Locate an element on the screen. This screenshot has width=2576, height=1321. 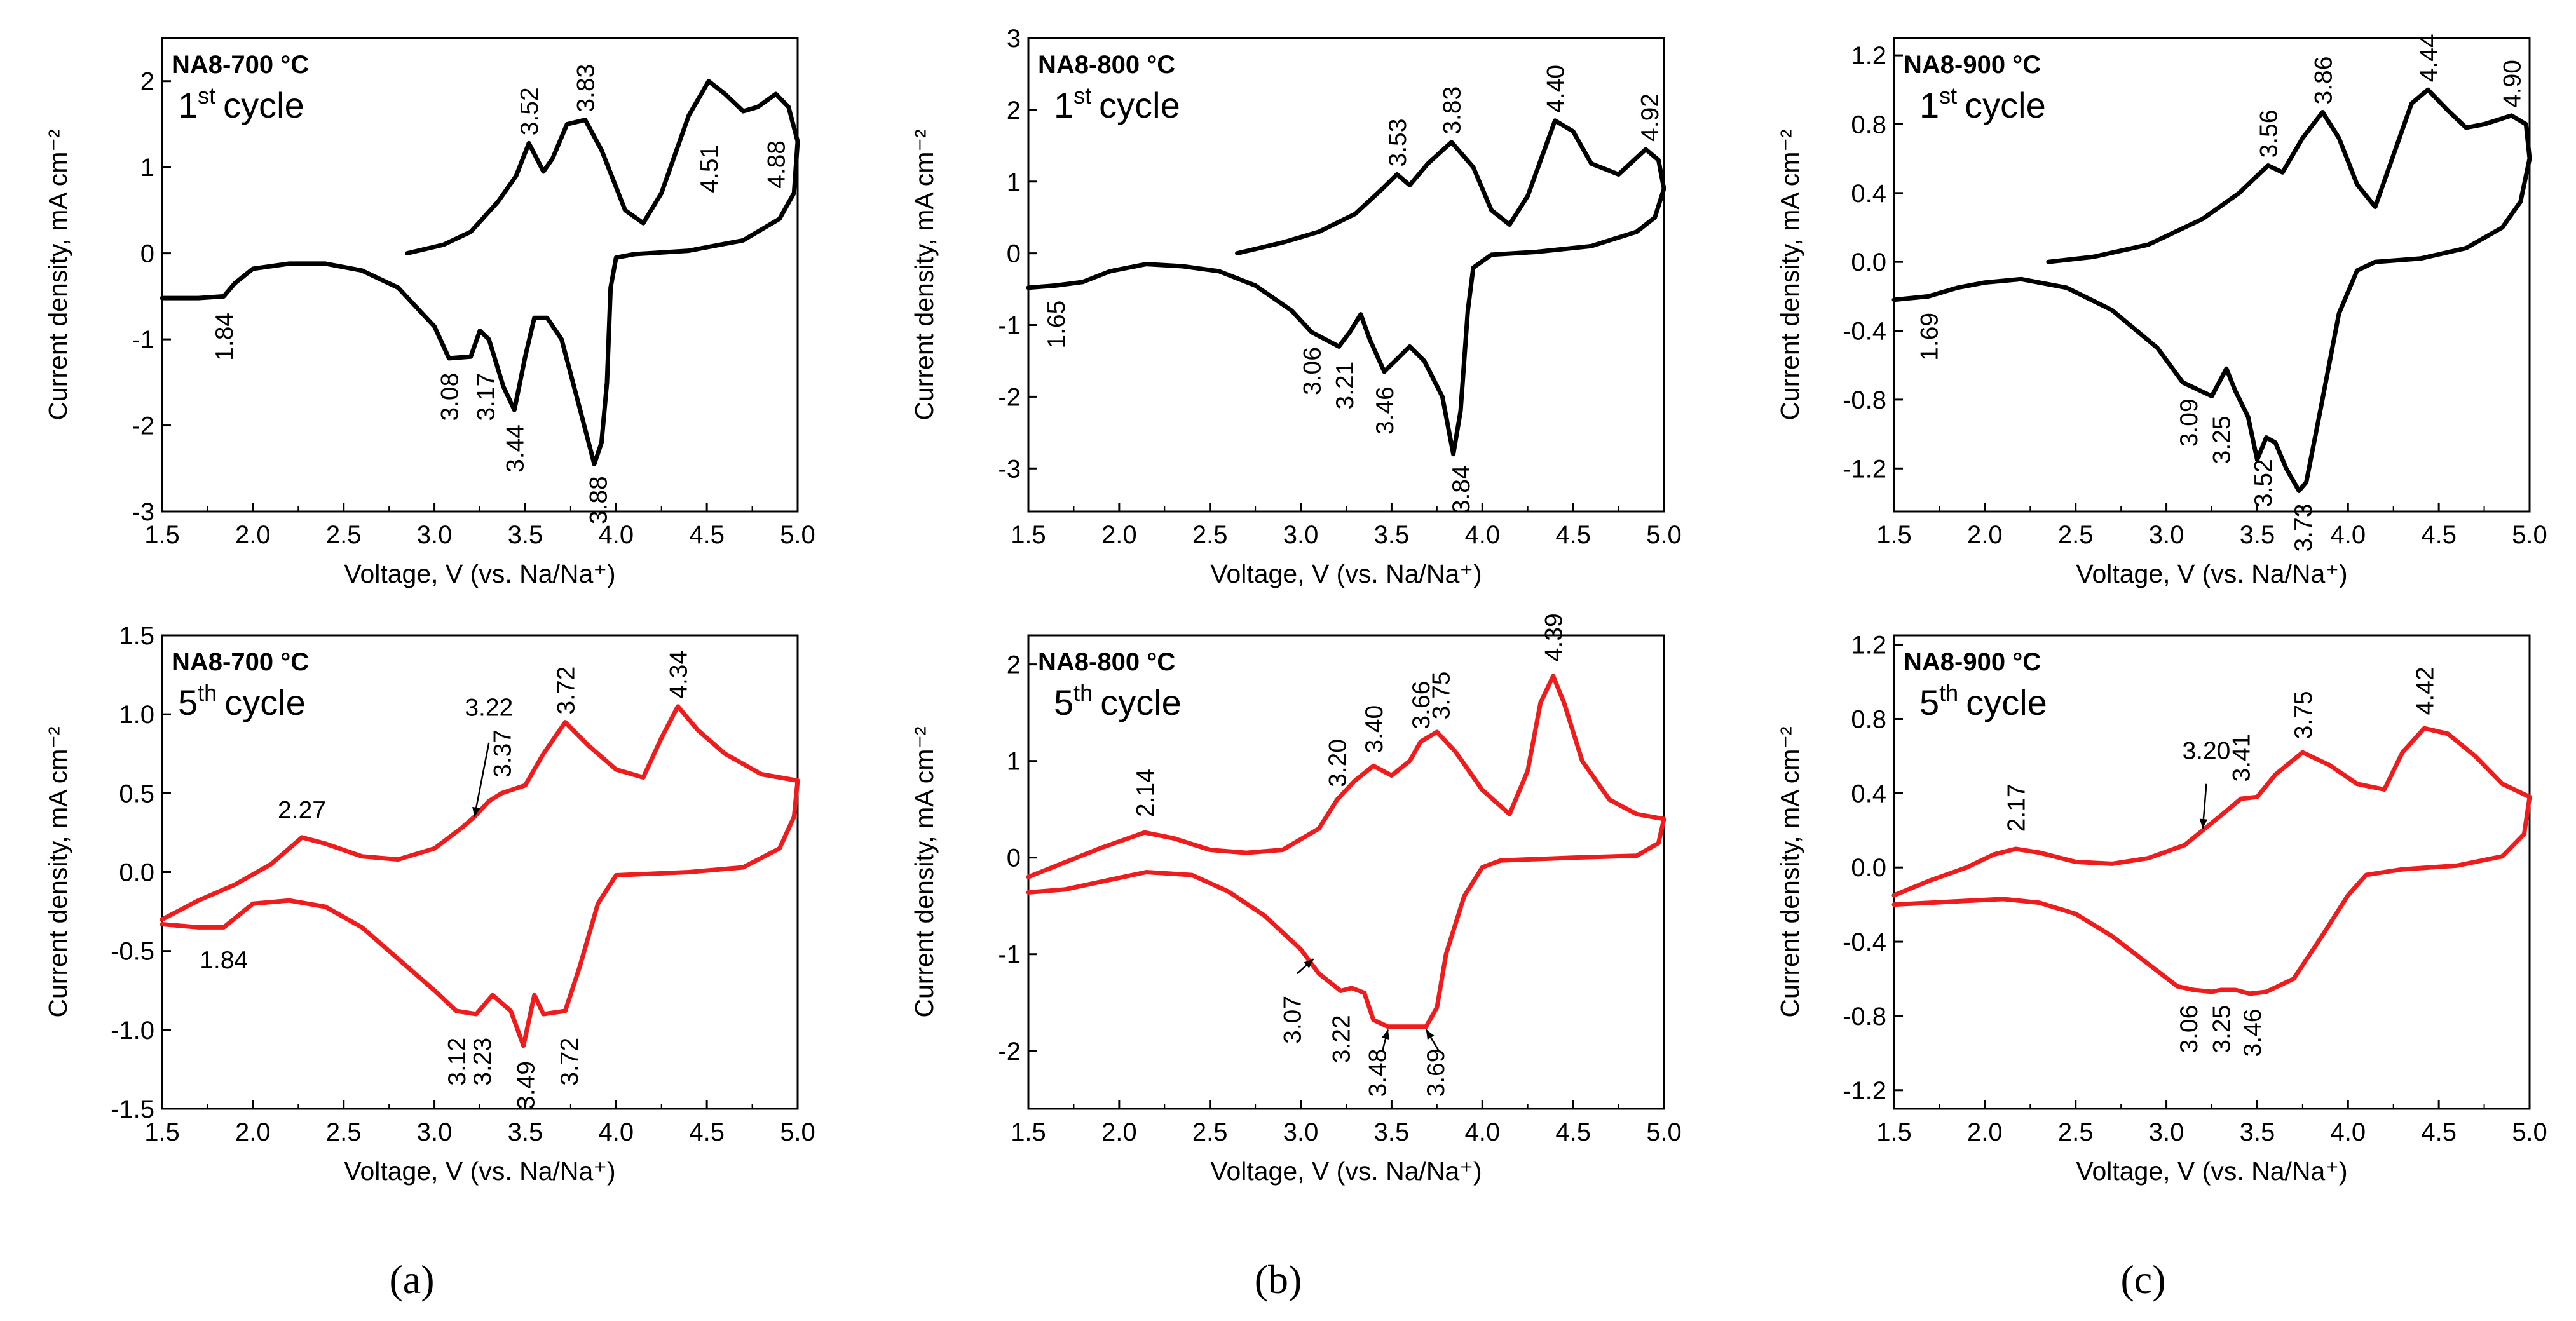
peak-label: 3.06 is located at coordinates (2189, 1029).